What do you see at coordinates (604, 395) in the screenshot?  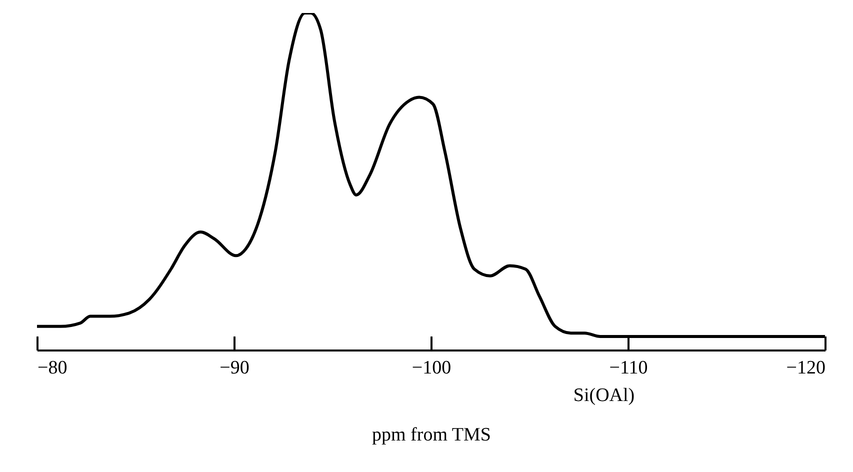 I see `text: Si(OAl)` at bounding box center [604, 395].